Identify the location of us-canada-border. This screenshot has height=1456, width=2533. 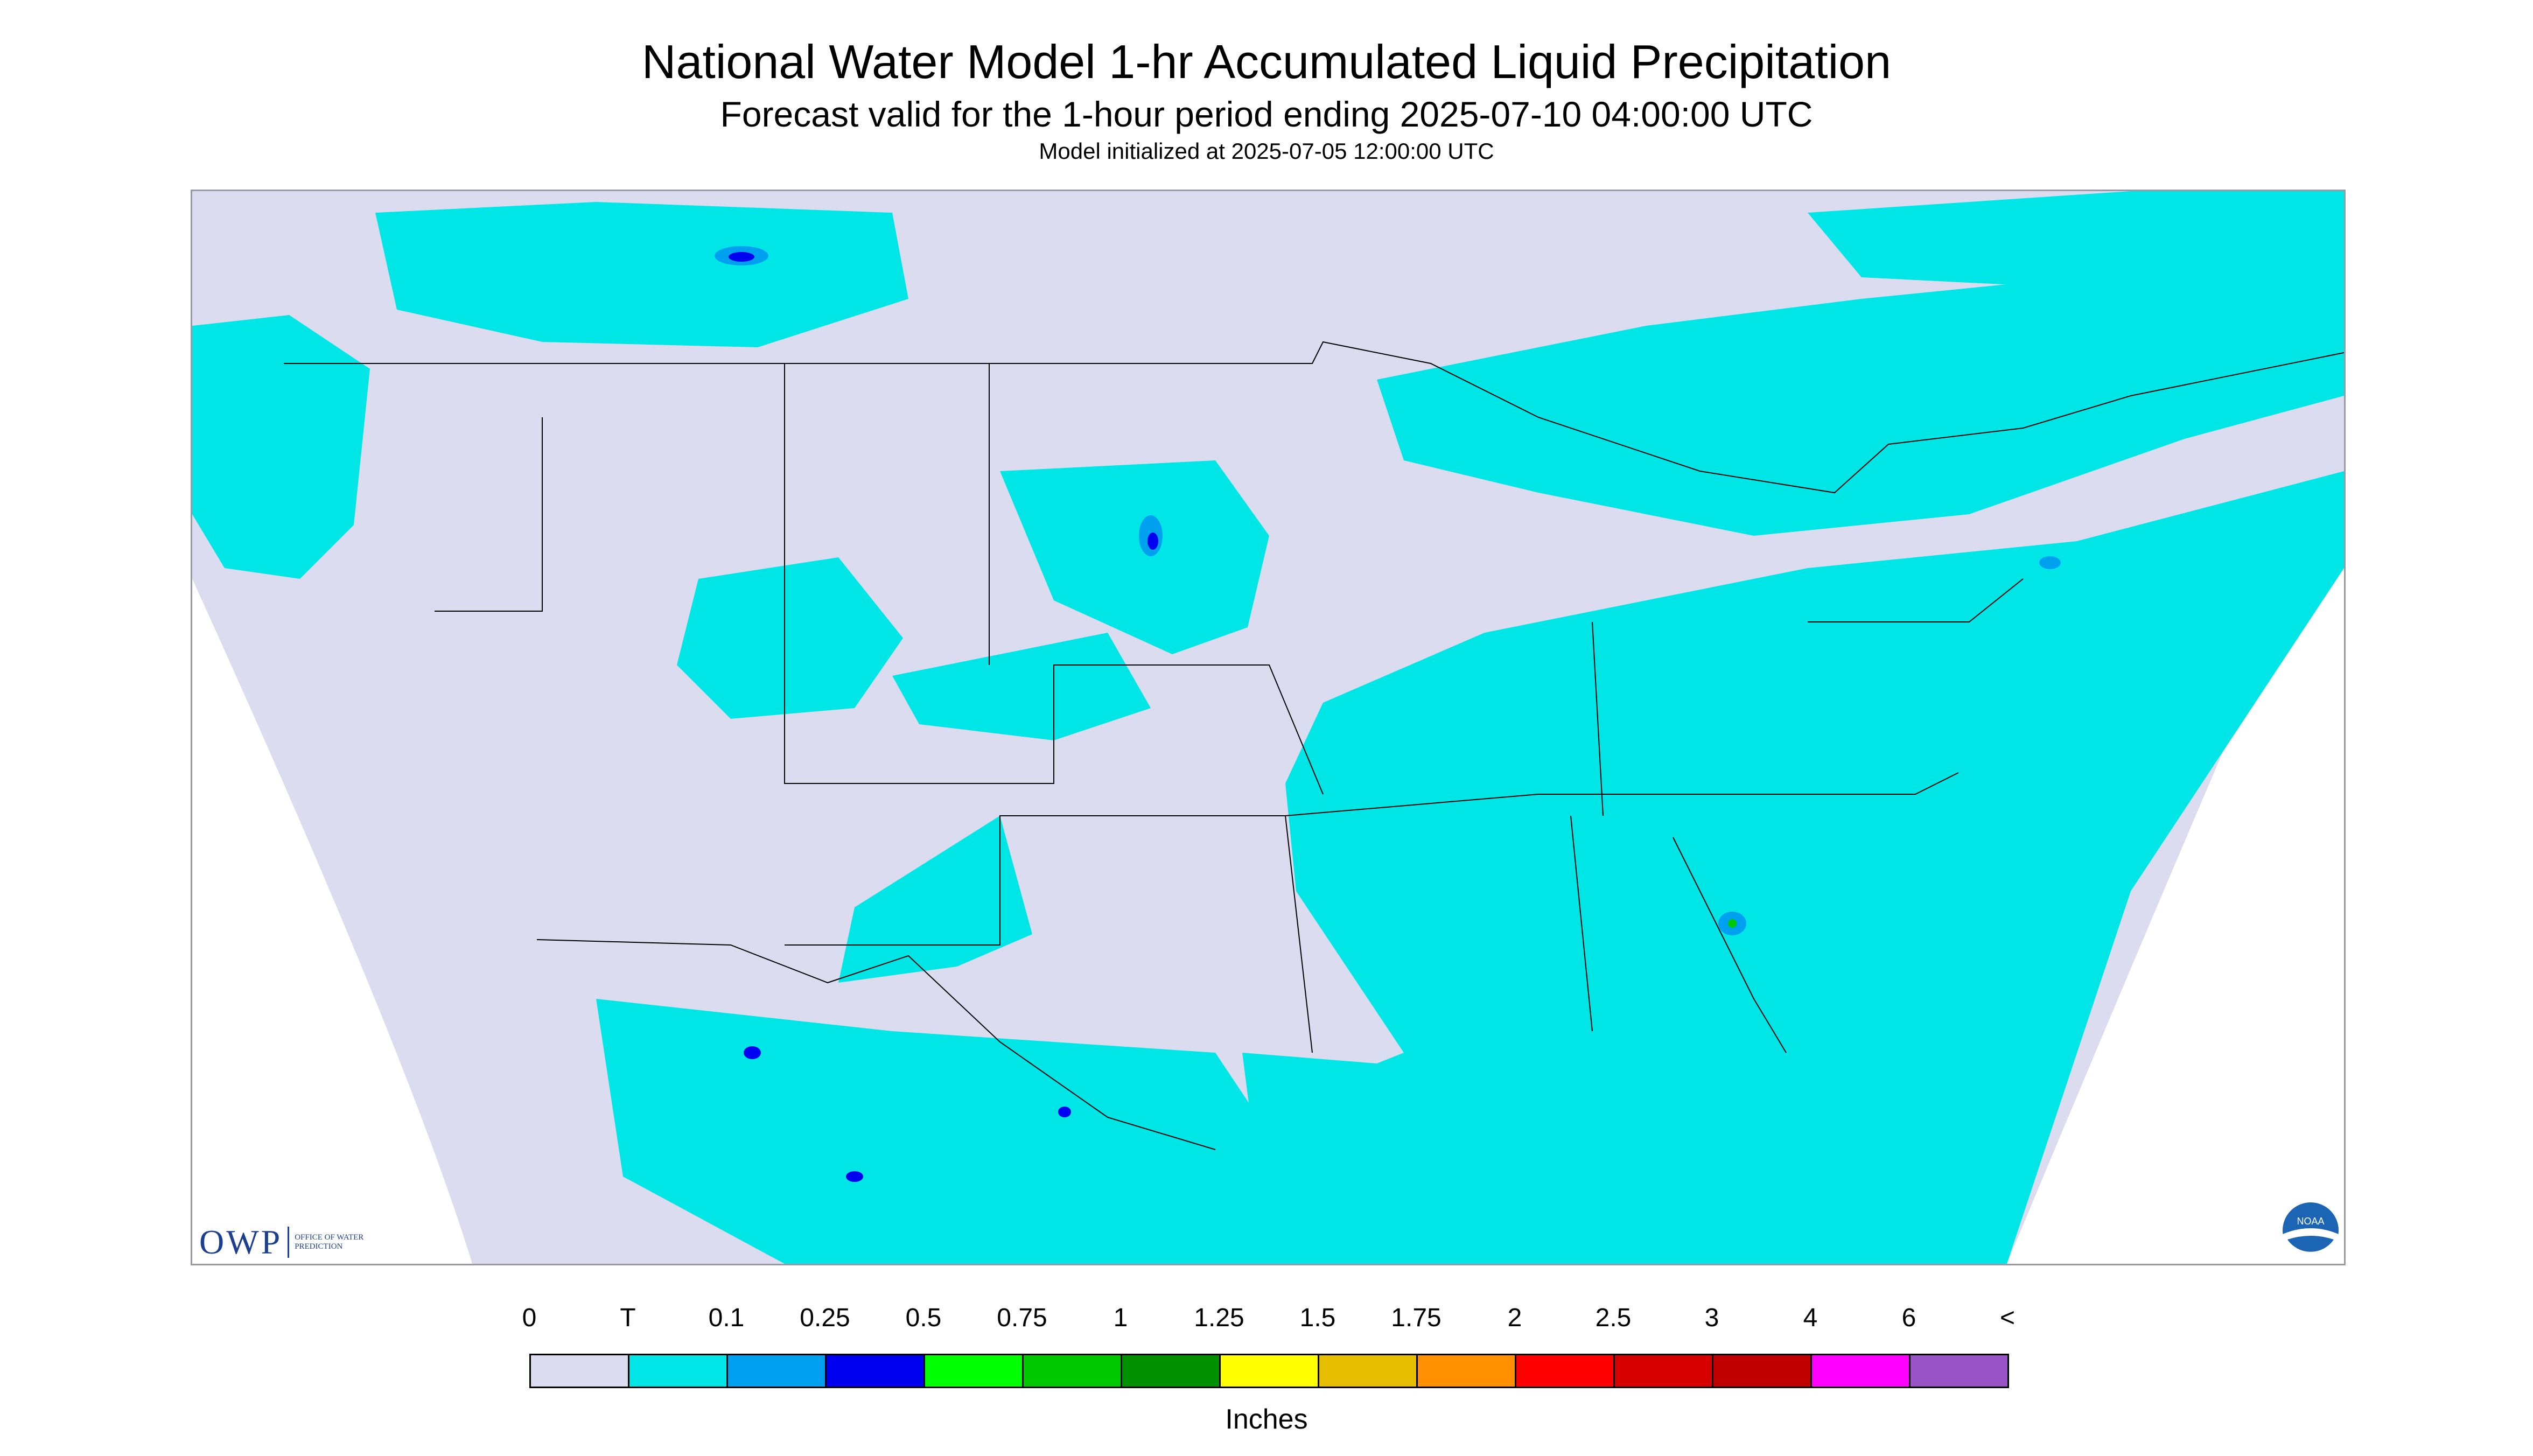
(1314, 417).